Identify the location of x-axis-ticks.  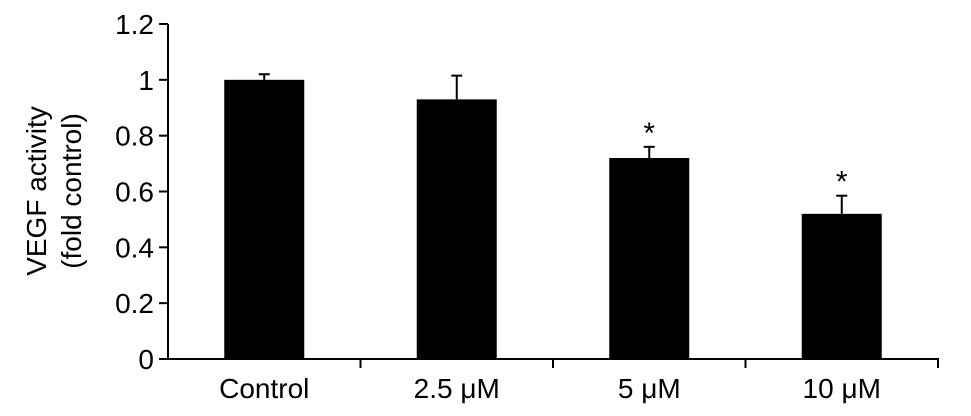
(649, 363).